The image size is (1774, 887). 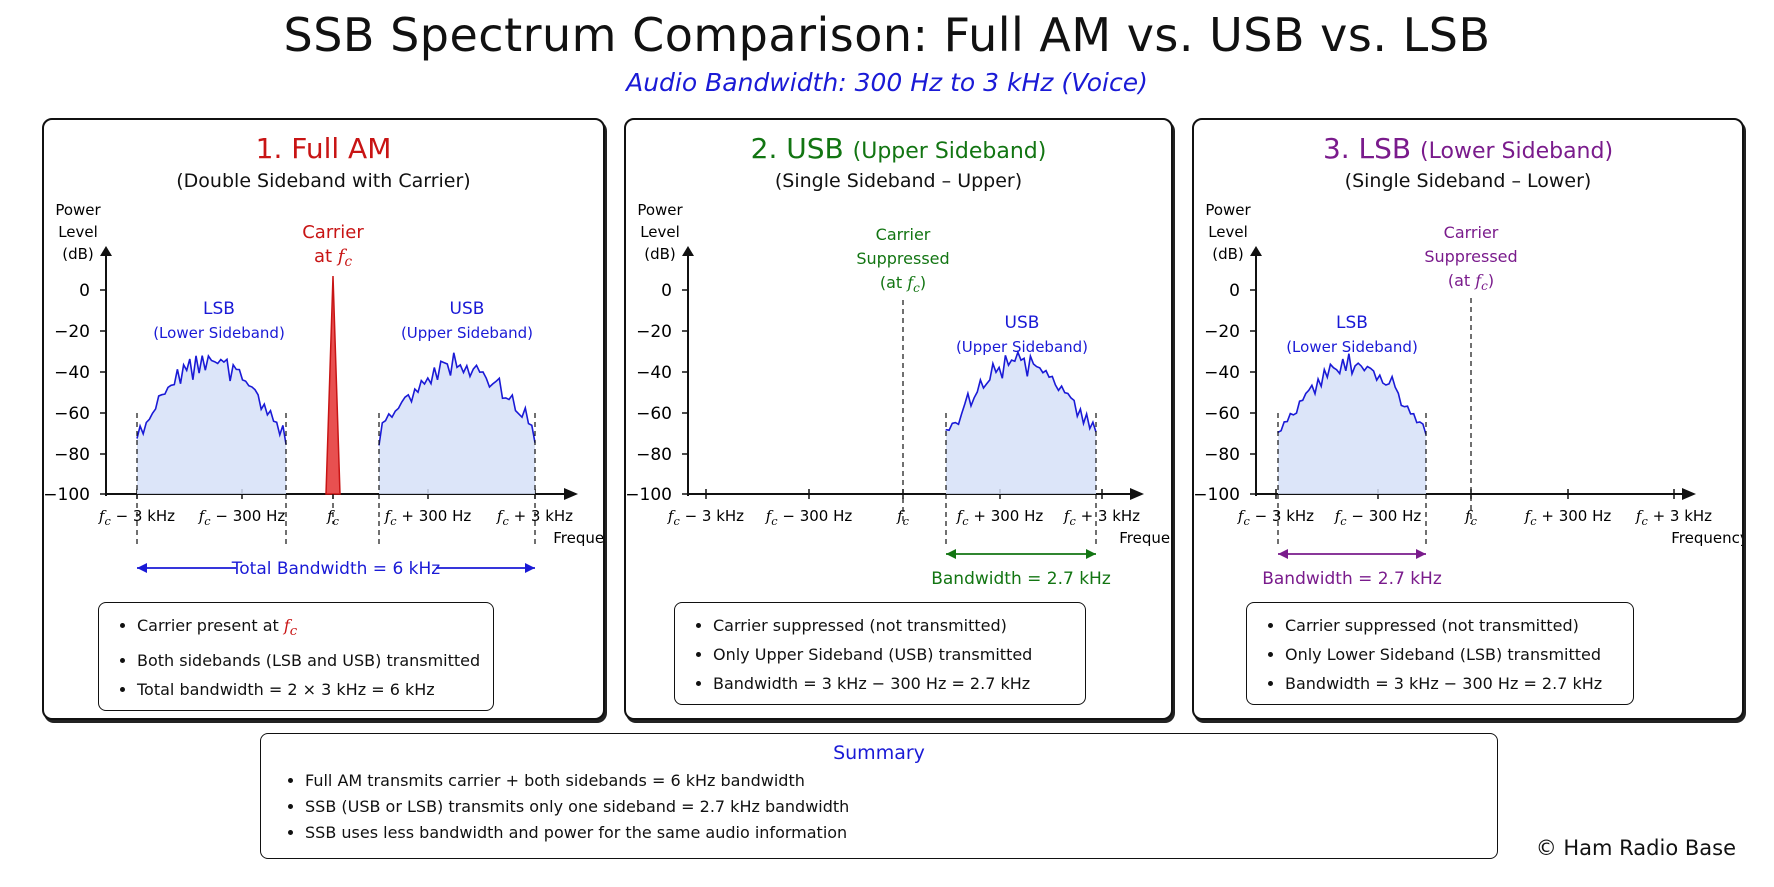 I want to click on note-item: Only Lower Sideband (LSB) transmitted, so click(x=1459, y=654).